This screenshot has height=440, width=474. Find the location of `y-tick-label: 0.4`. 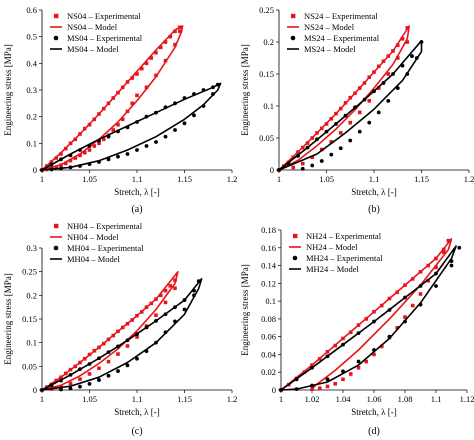

y-tick-label: 0.4 is located at coordinates (31, 63).